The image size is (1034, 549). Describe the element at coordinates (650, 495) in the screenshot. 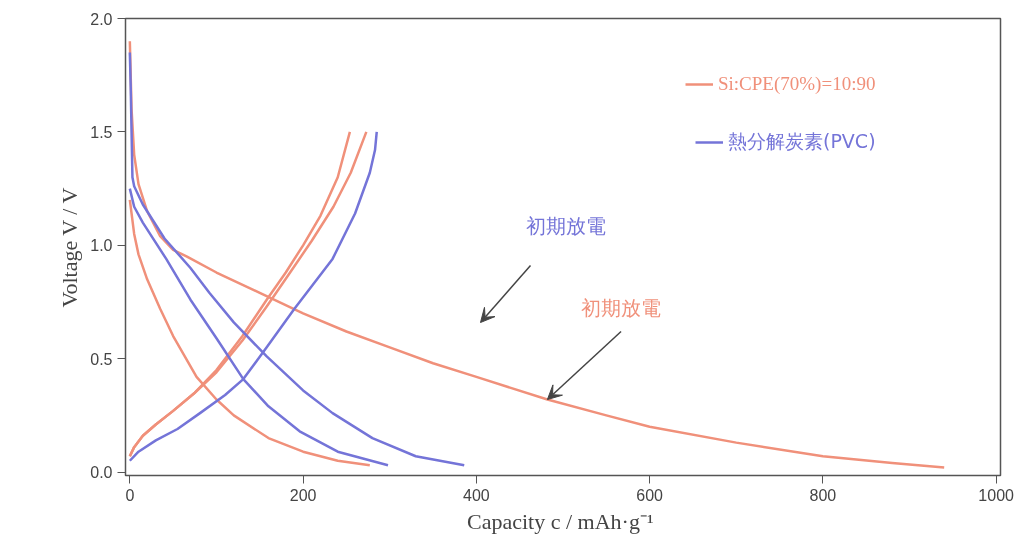

I see `x-tick-label: 600` at that location.